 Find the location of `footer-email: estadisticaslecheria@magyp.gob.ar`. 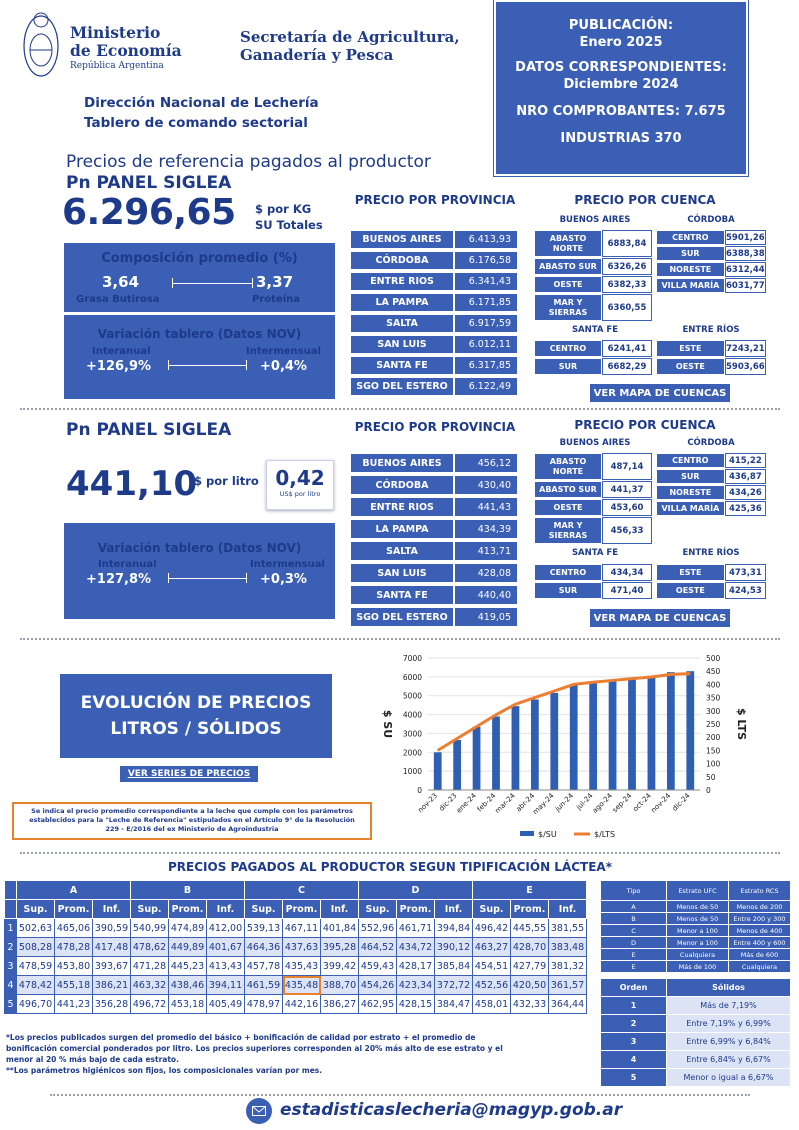

footer-email: estadisticaslecheria@magyp.gob.ar is located at coordinates (451, 1110).